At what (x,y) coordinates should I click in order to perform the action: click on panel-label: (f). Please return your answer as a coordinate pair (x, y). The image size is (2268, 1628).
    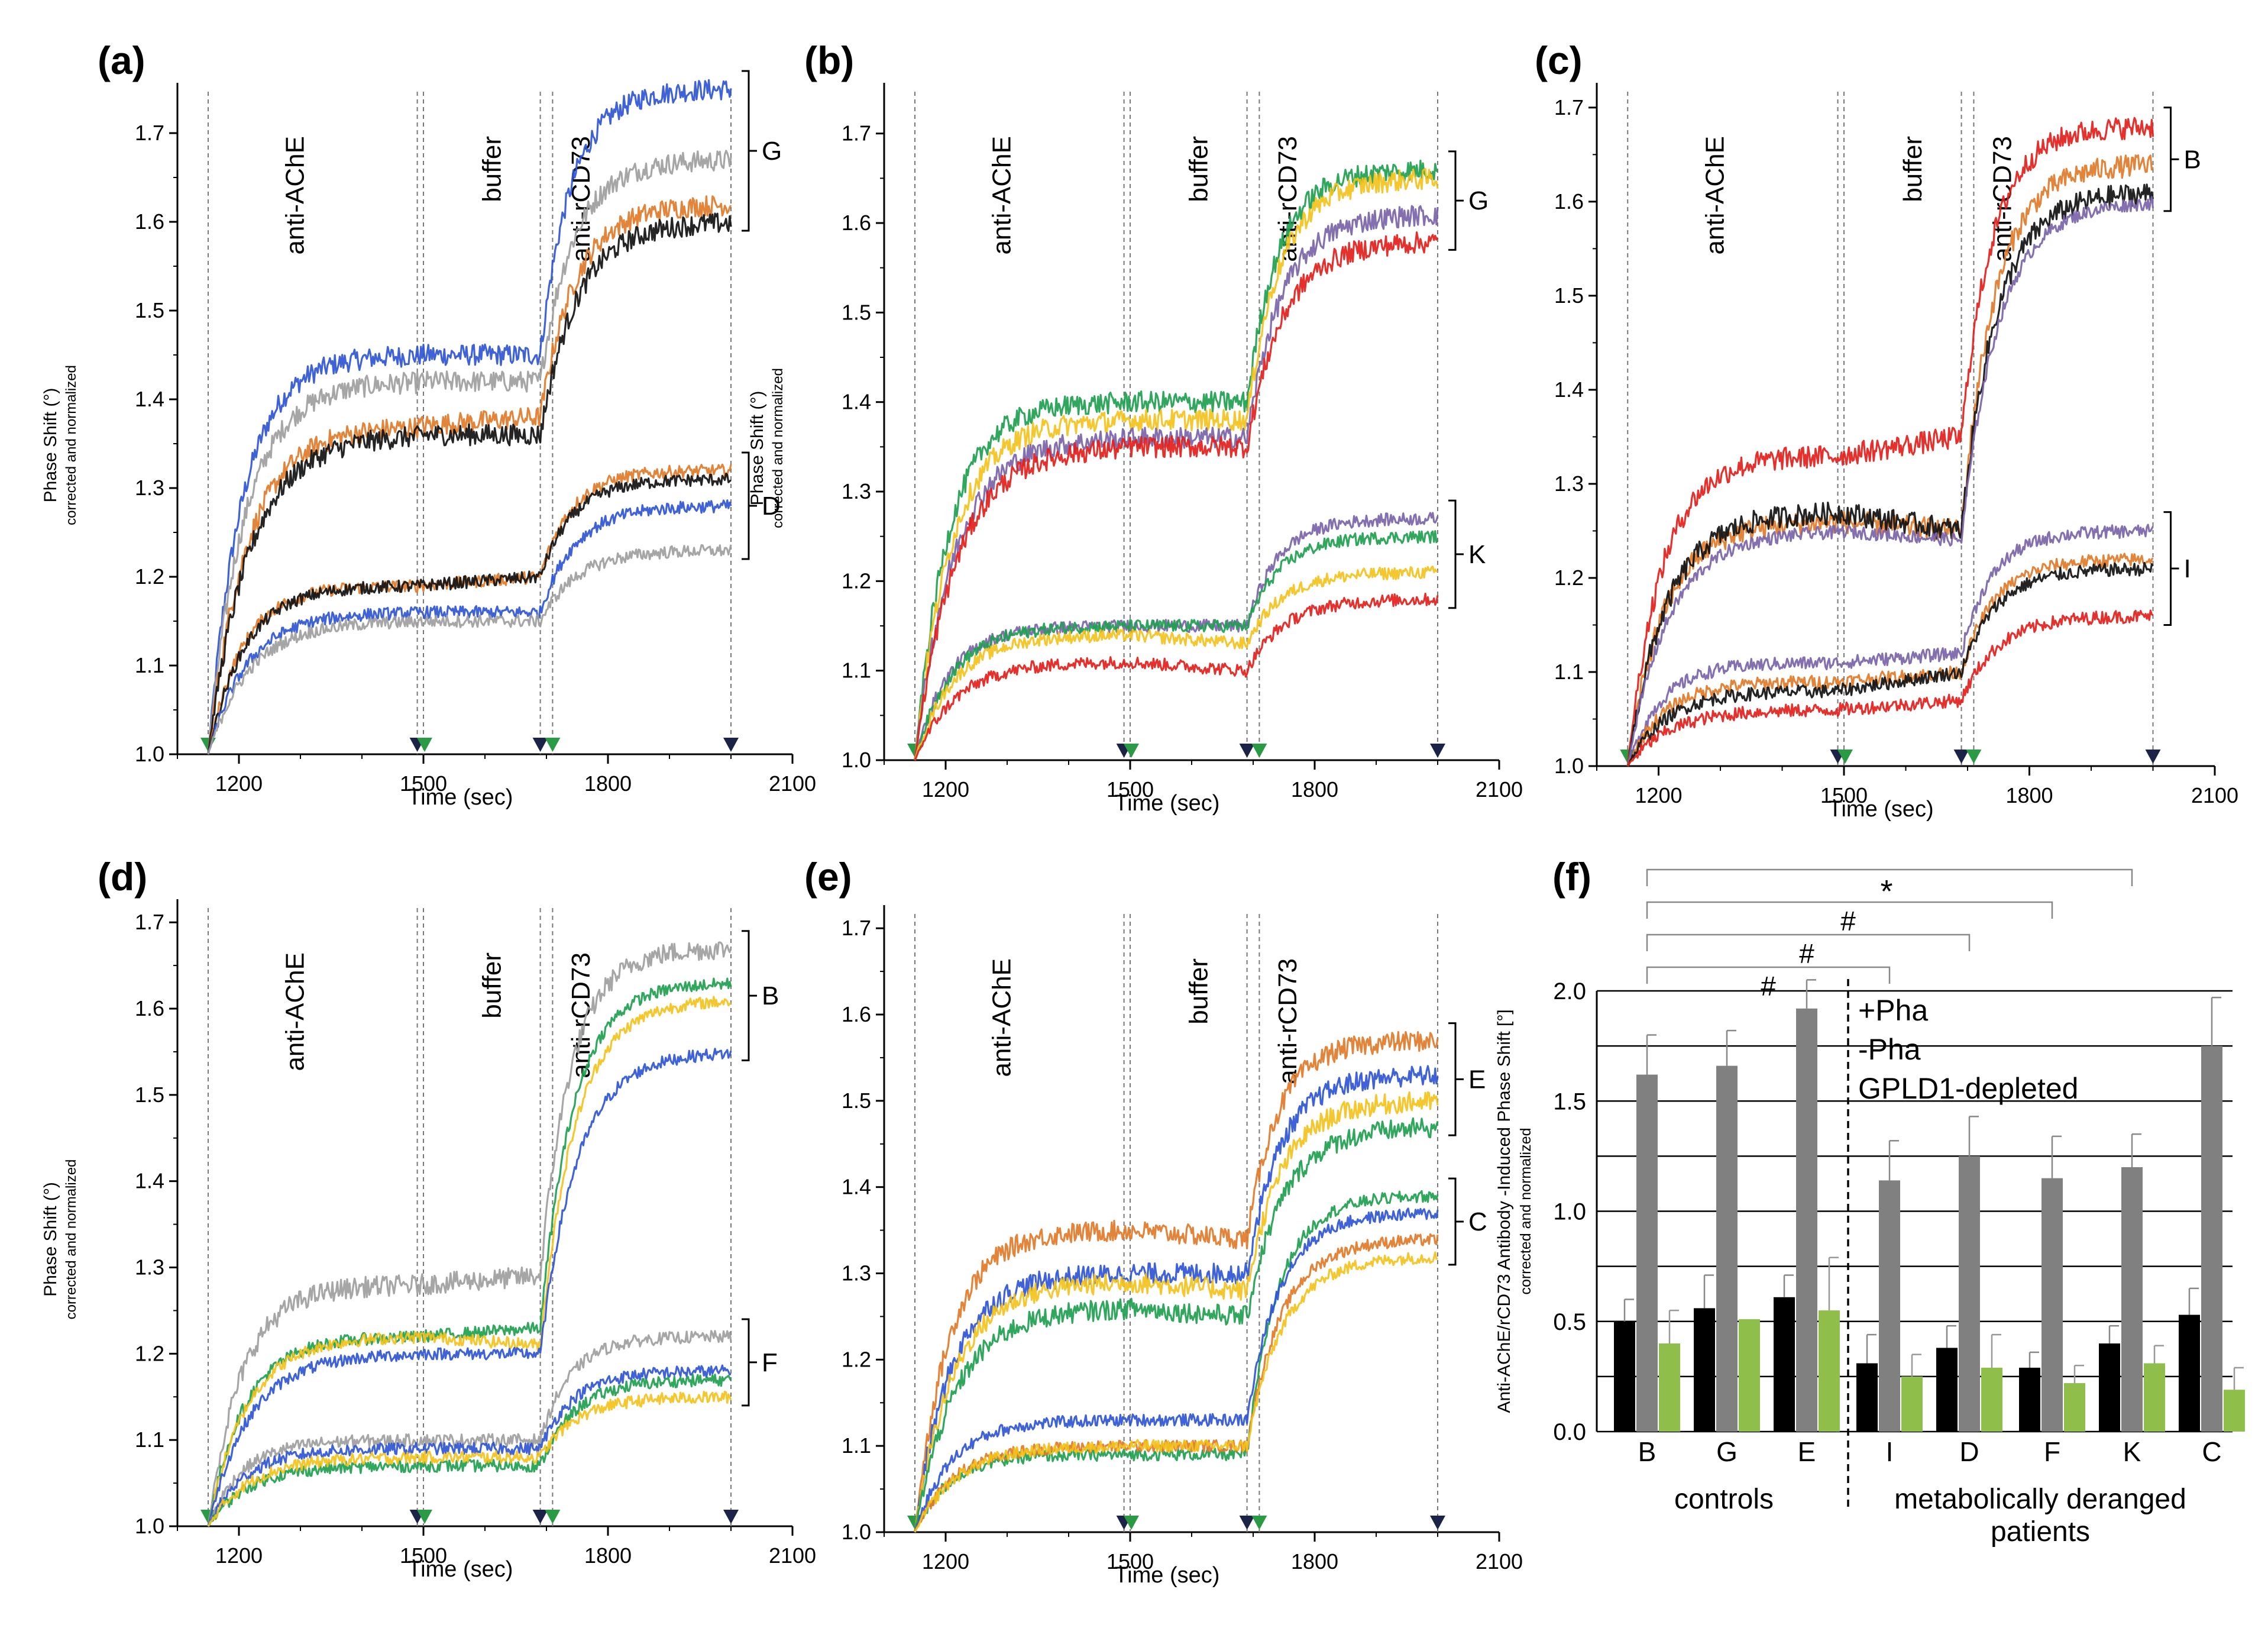
    Looking at the image, I should click on (1571, 877).